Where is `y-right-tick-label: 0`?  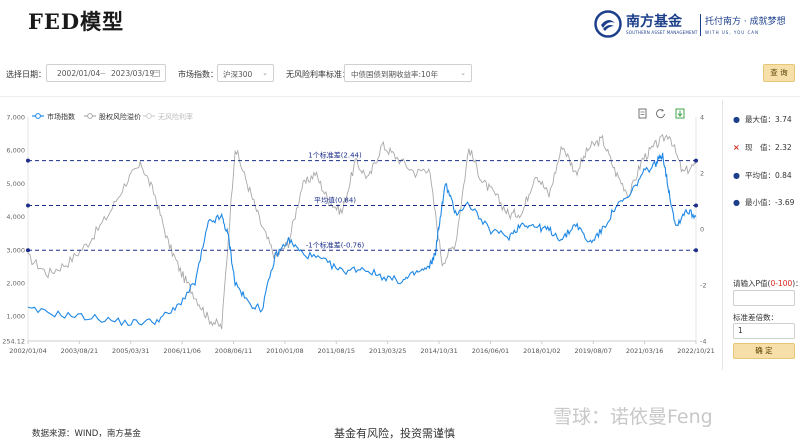
y-right-tick-label: 0 is located at coordinates (702, 230).